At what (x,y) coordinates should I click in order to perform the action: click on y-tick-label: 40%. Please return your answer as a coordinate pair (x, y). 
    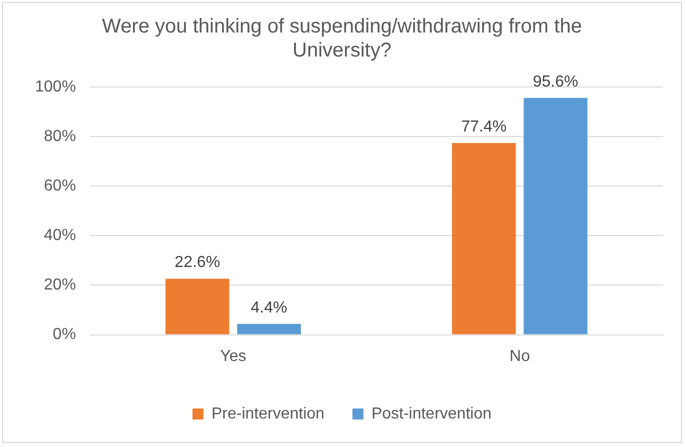
    Looking at the image, I should click on (60, 235).